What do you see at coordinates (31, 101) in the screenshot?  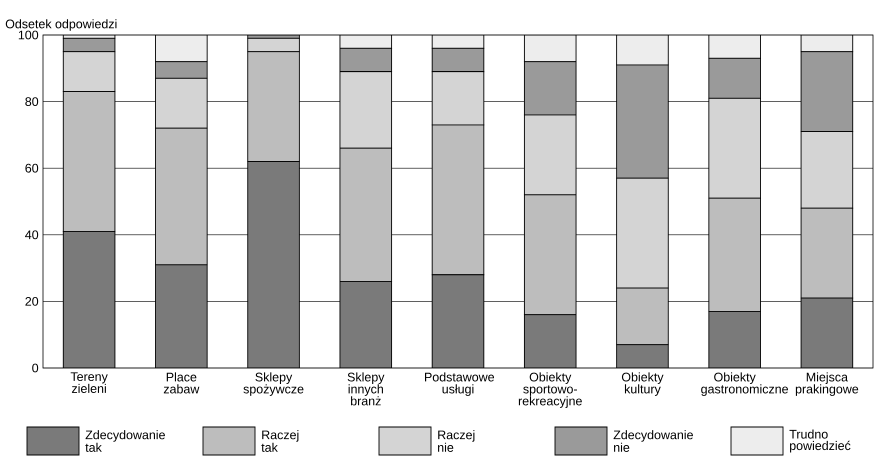 I see `y-tick-label: 80` at bounding box center [31, 101].